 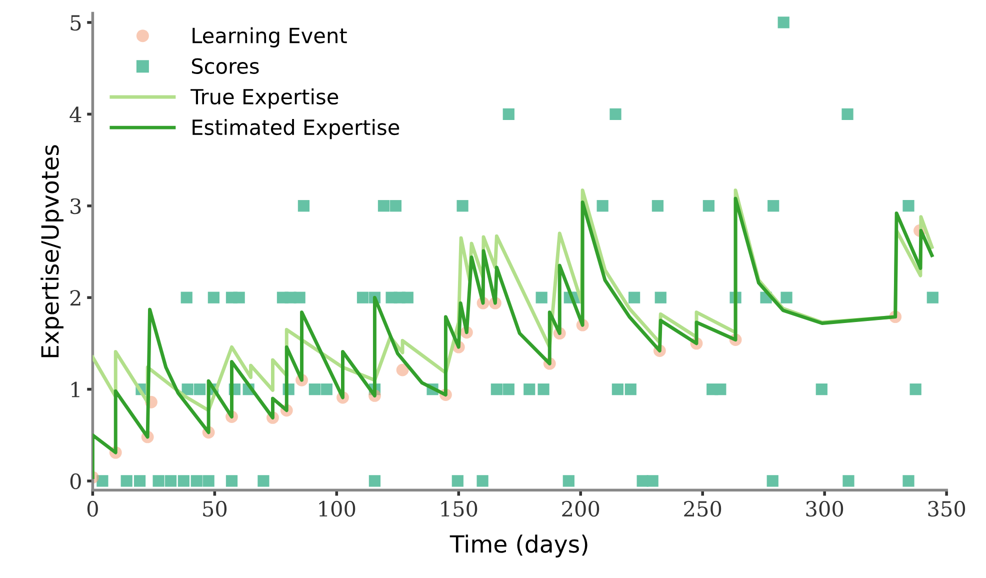 I want to click on legend-label: Estimated Expertise, so click(x=296, y=129).